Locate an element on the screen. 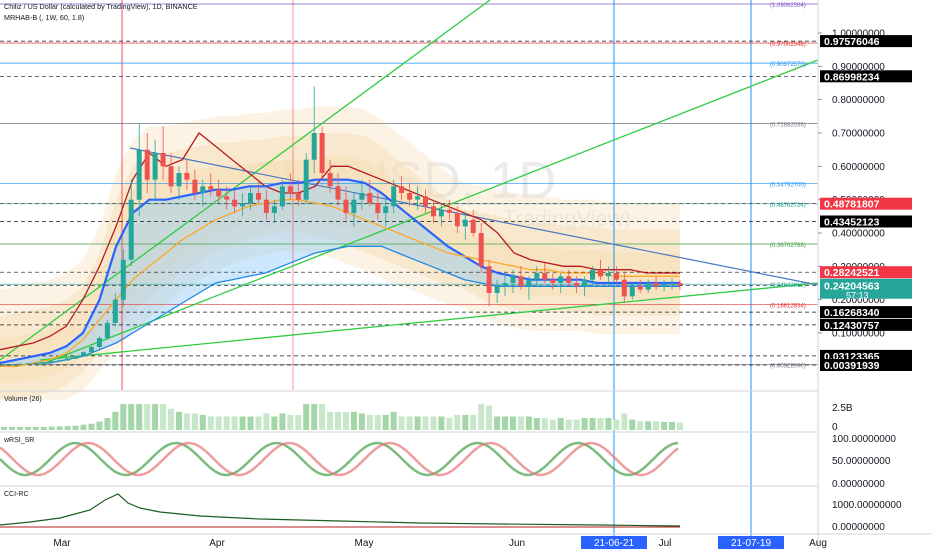 This screenshot has width=932, height=550. wrsi-signal-line is located at coordinates (339, 459).